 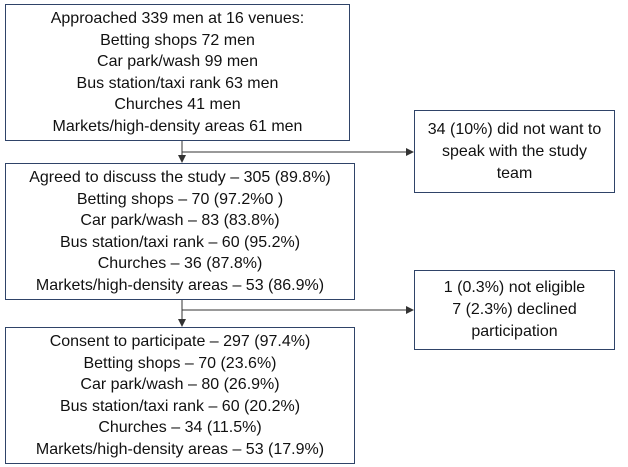 What do you see at coordinates (177, 126) in the screenshot?
I see `approached-markets: Markets/high-density areas 61 men` at bounding box center [177, 126].